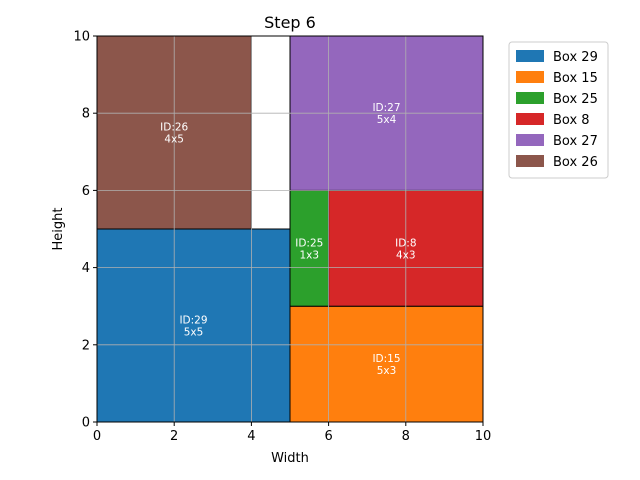  Describe the element at coordinates (174, 140) in the screenshot. I see `box-26-size-label: 4x5` at that location.